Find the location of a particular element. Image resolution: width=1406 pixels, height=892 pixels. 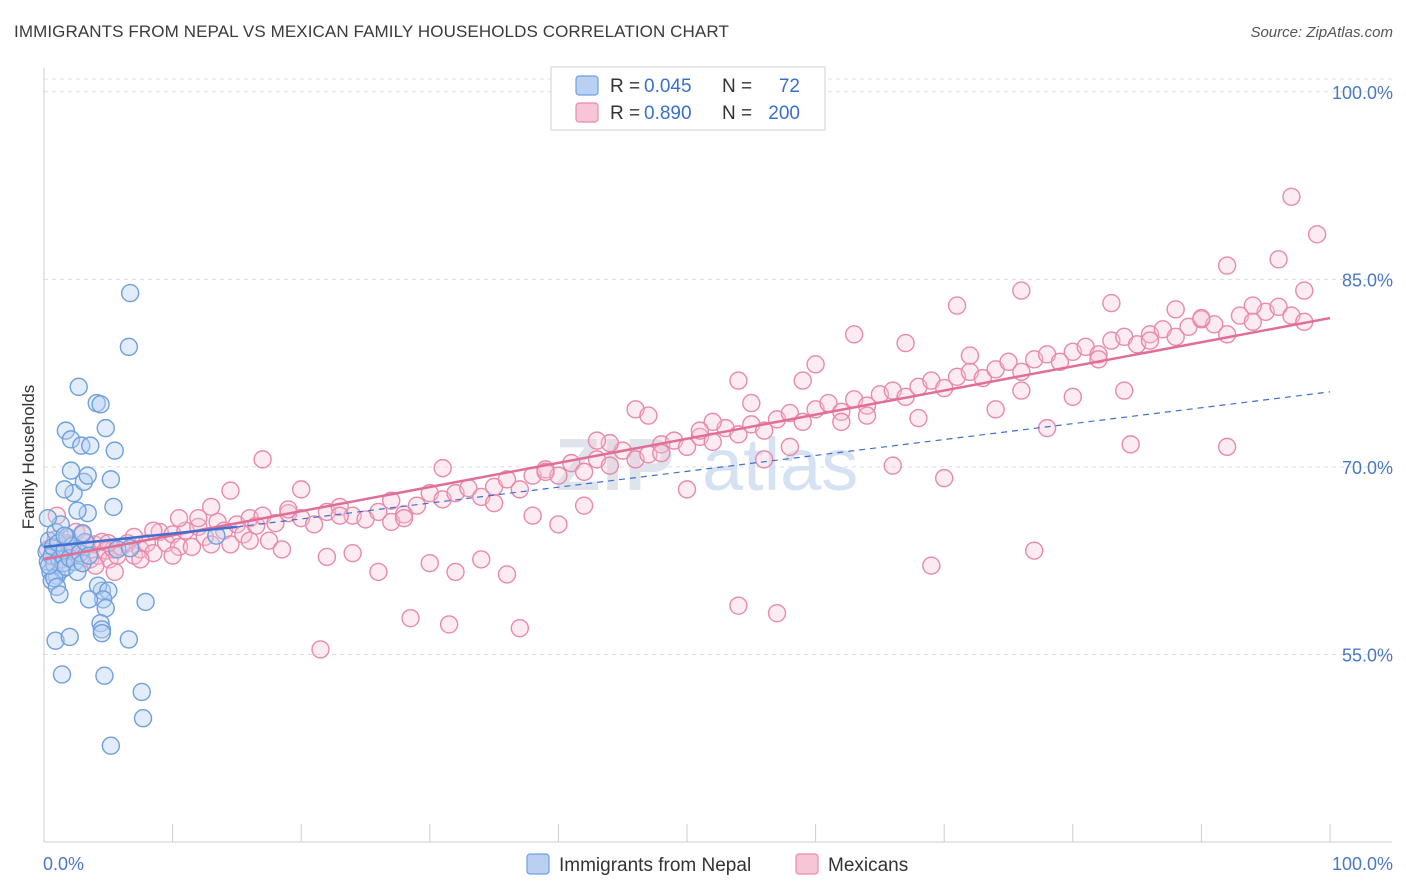

legend-label-mexicans: Mexicans is located at coordinates (868, 865).